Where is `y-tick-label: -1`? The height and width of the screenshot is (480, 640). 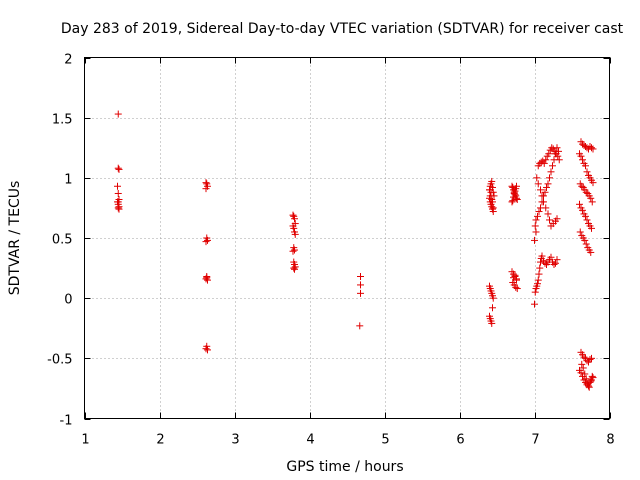
y-tick-label: -1 is located at coordinates (66, 421).